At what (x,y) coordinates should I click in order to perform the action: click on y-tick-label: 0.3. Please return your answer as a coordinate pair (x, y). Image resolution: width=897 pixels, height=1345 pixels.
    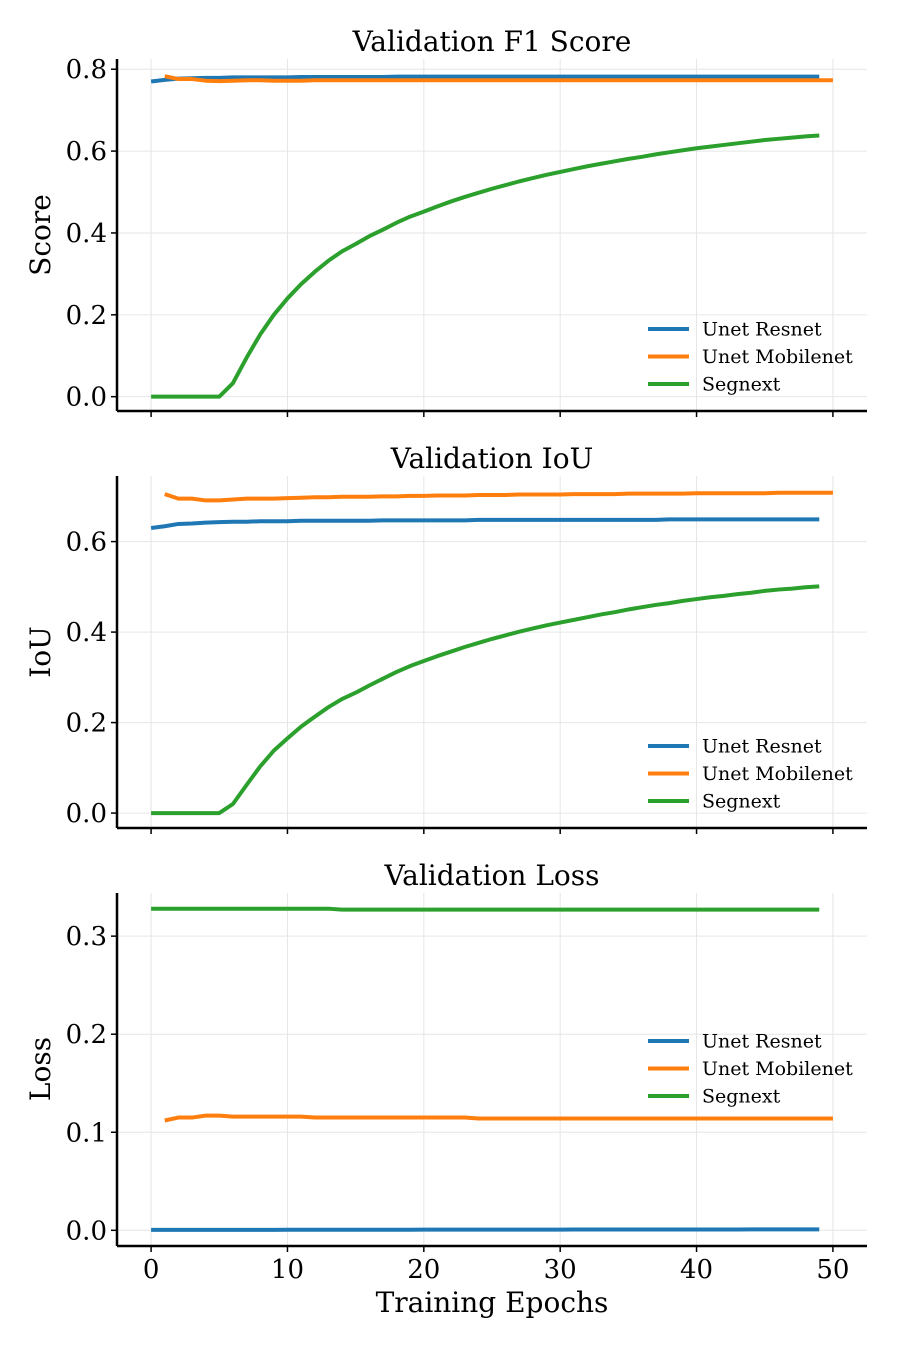
    Looking at the image, I should click on (86, 937).